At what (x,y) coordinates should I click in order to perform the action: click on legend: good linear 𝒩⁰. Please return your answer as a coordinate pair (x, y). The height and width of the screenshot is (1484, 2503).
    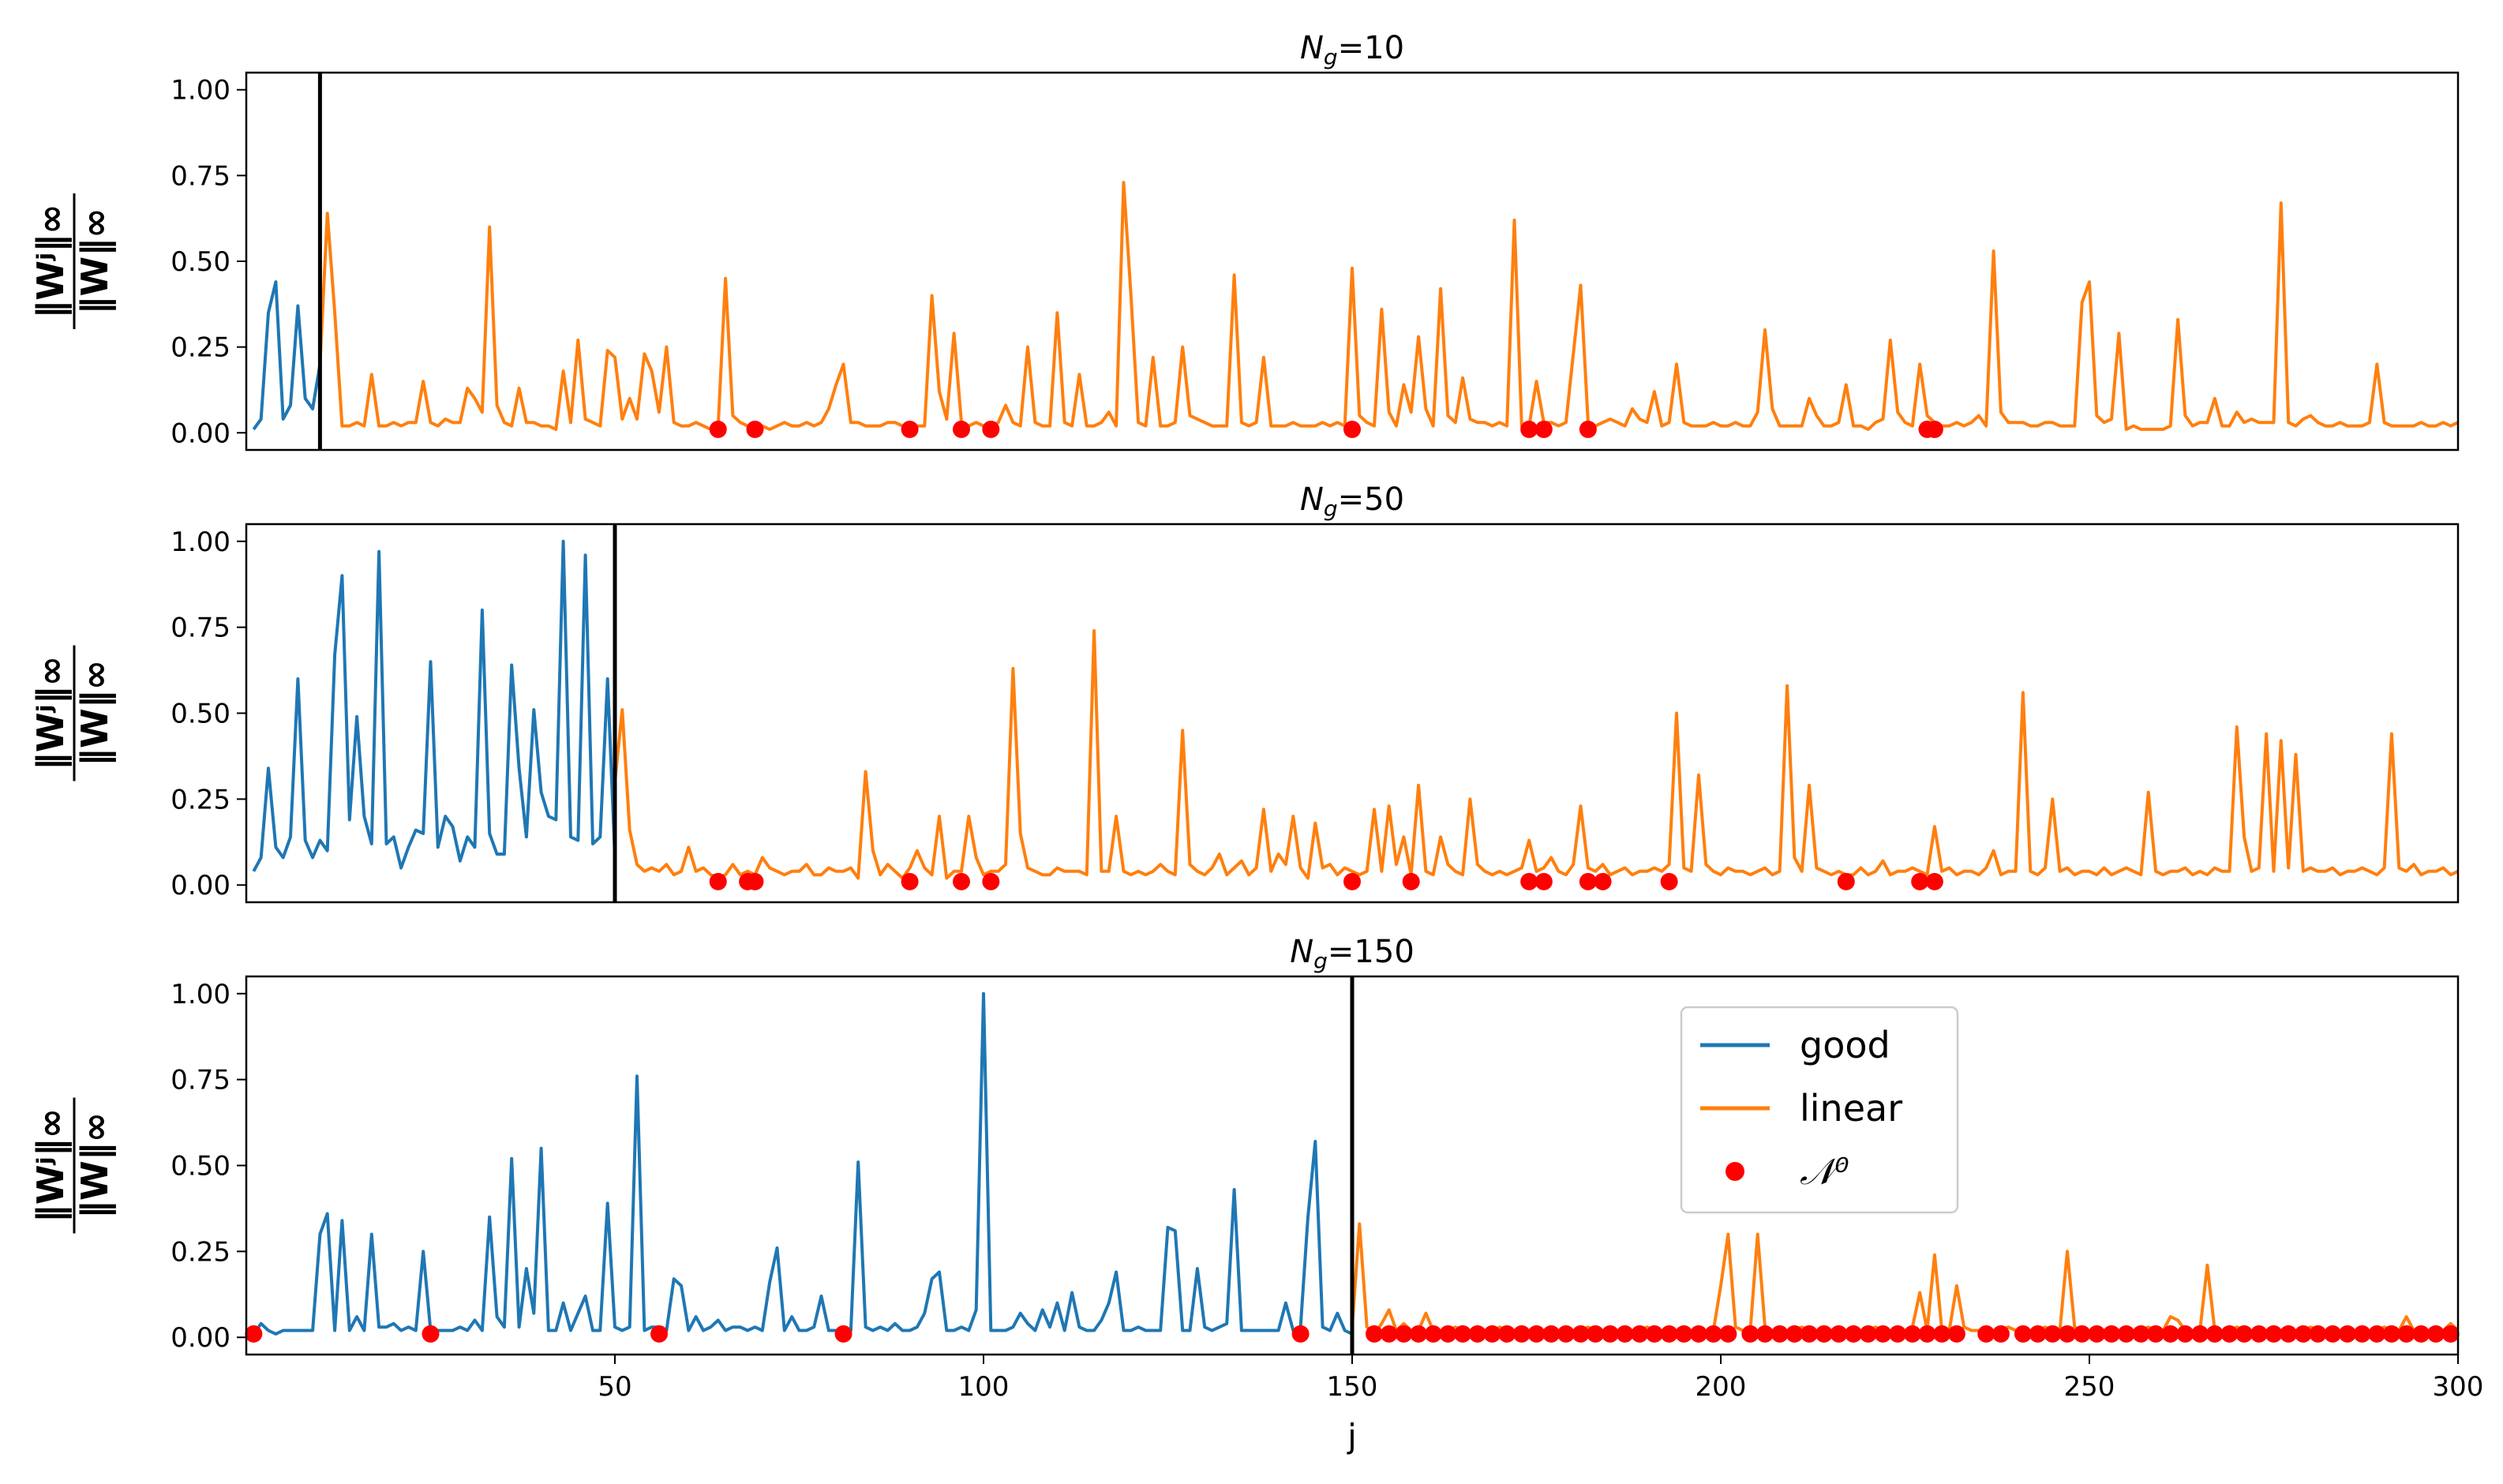
    Looking at the image, I should click on (1819, 1110).